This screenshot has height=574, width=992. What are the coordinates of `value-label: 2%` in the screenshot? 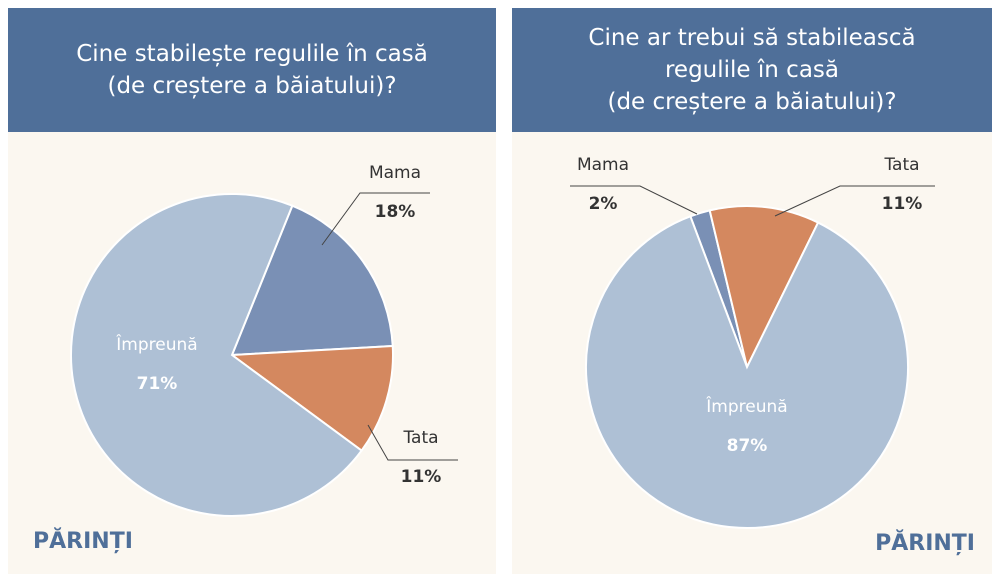 It's located at (603, 204).